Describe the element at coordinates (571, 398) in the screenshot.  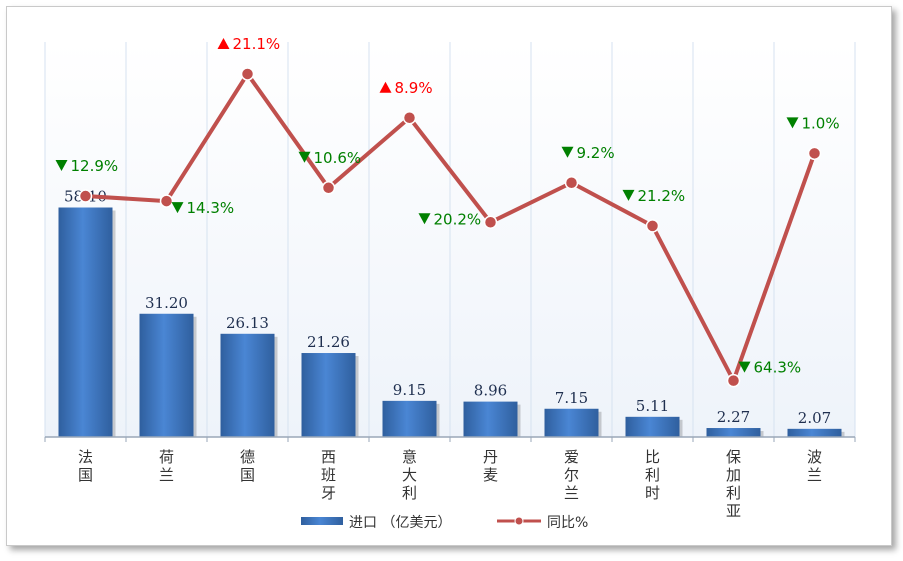
I see `bar-value-label: 7.15` at that location.